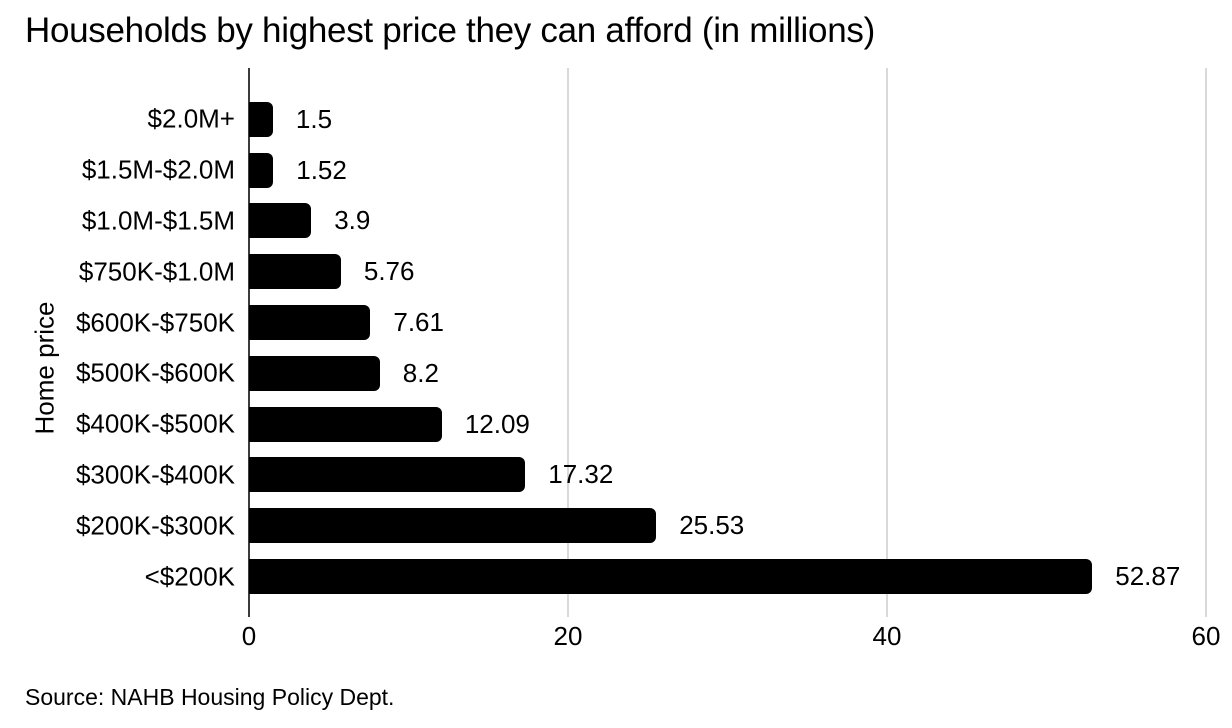  I want to click on value-label: 8.2, so click(420, 372).